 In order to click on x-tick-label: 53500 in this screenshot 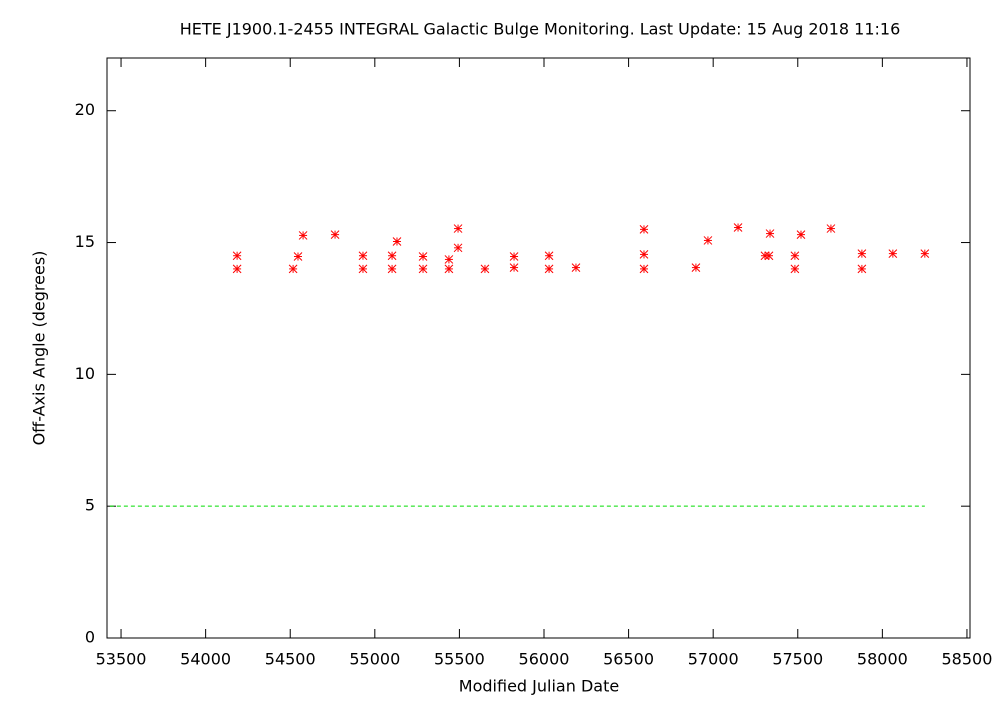, I will do `click(121, 659)`.